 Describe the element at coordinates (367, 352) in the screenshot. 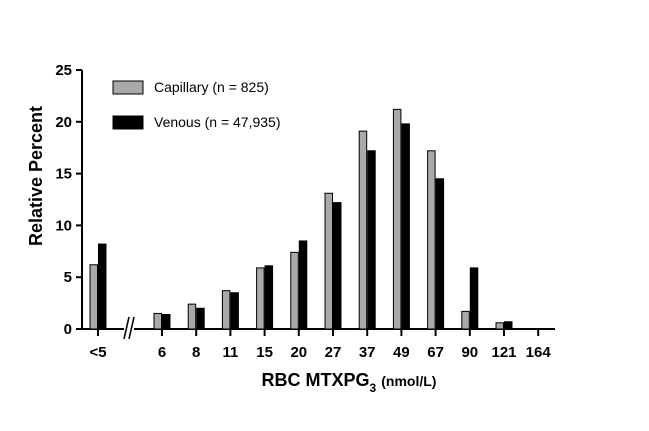

I see `x-tick-label: 37` at that location.